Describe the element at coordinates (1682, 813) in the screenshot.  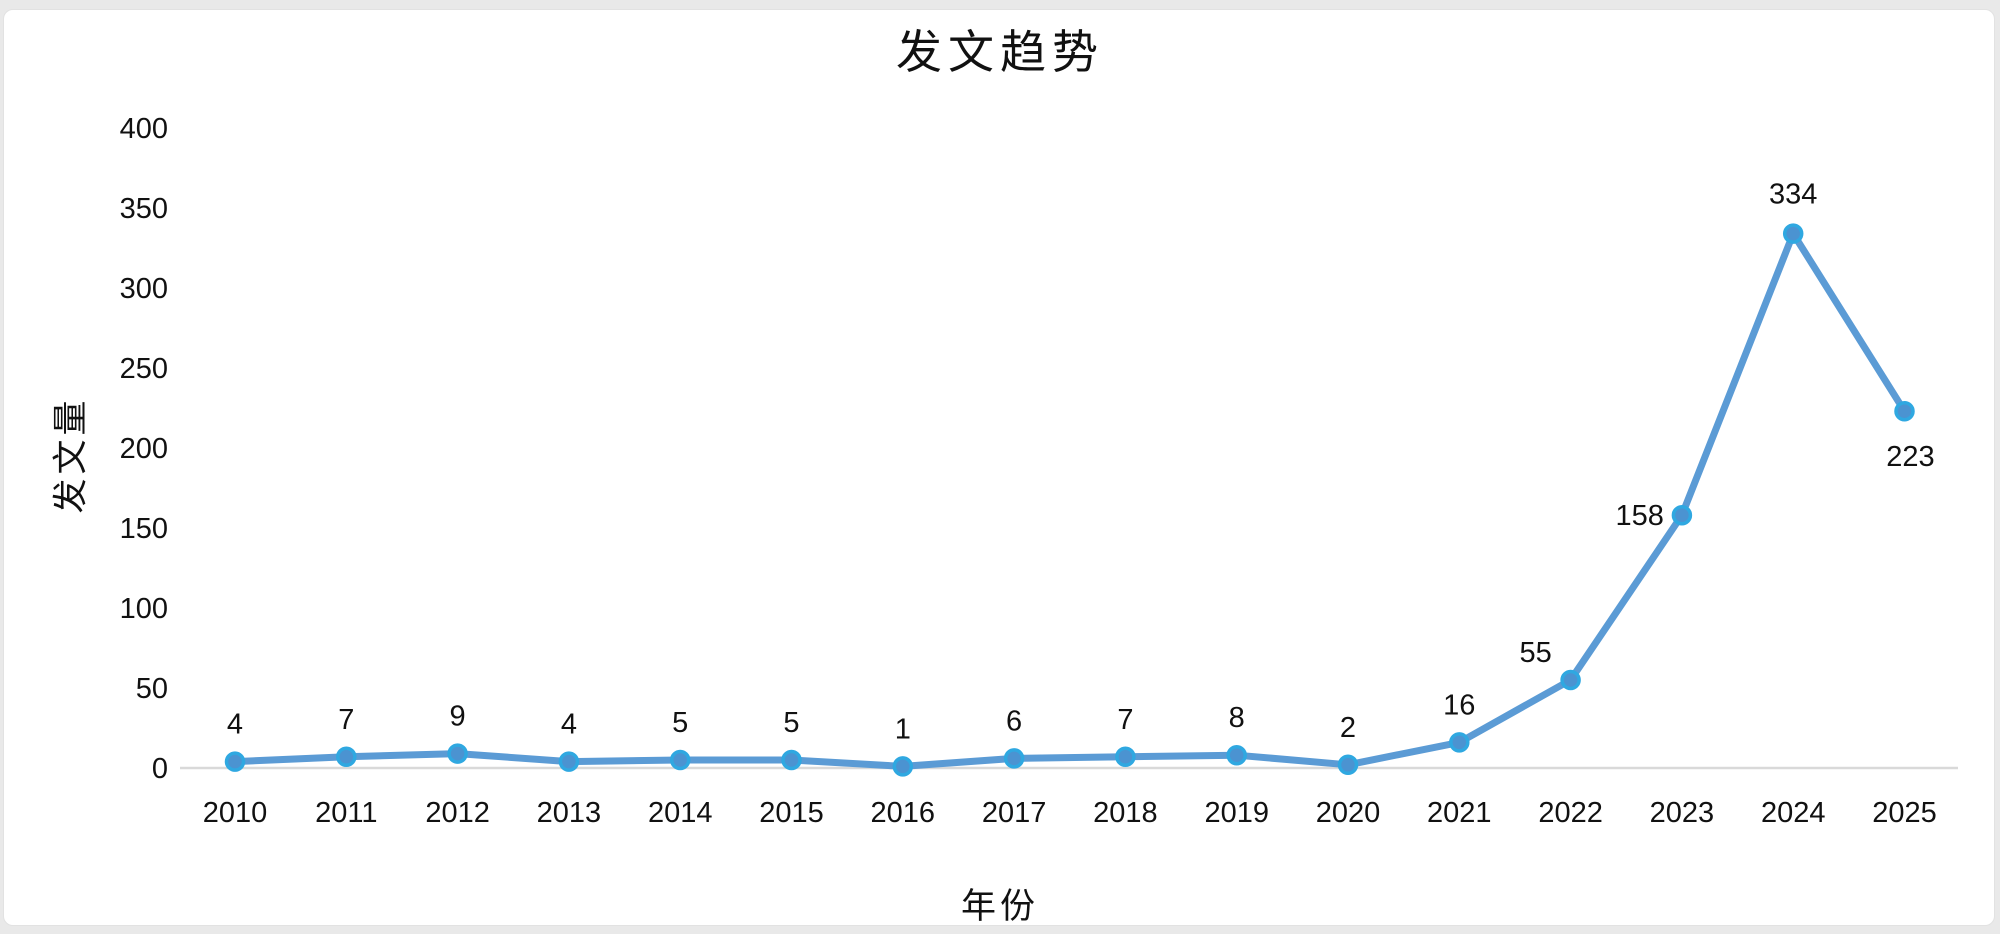
I see `x-tick-label: 2023` at that location.